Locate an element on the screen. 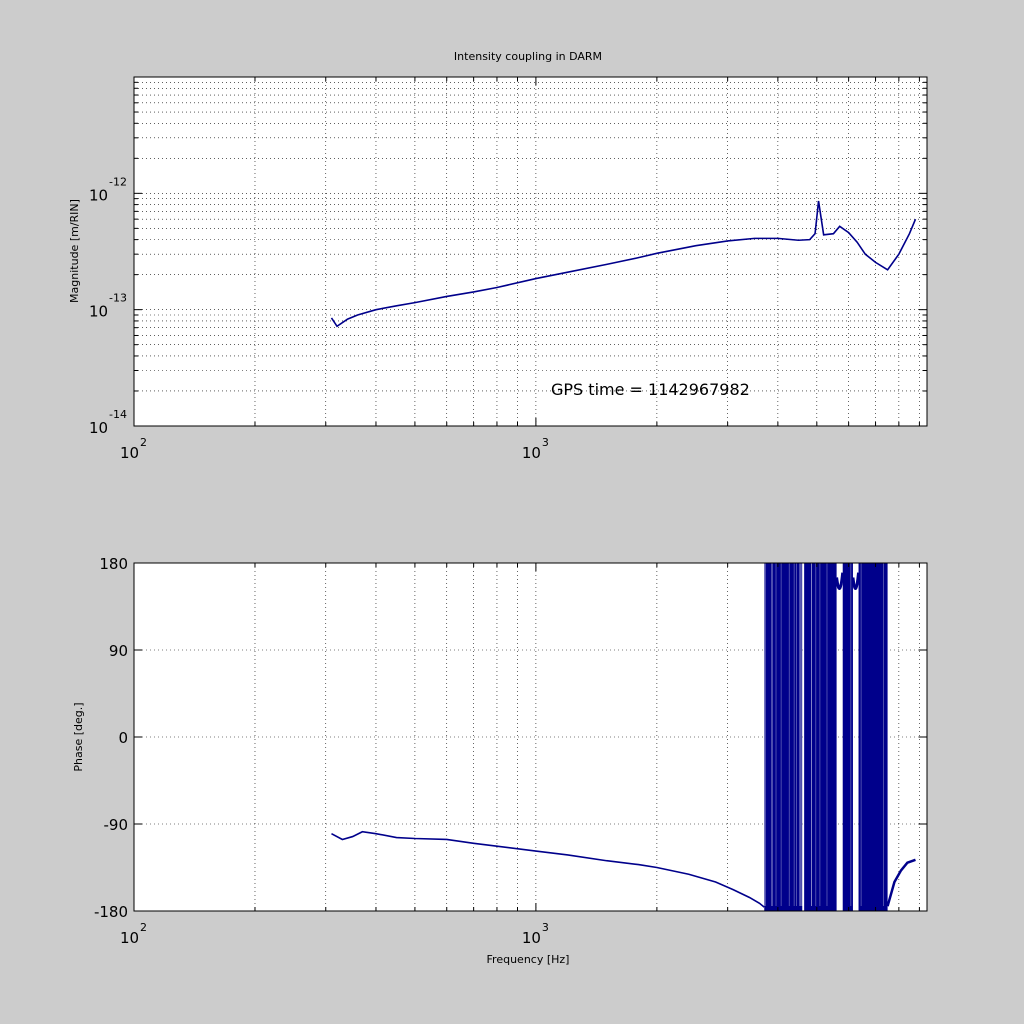  magnitude-series is located at coordinates (623, 264).